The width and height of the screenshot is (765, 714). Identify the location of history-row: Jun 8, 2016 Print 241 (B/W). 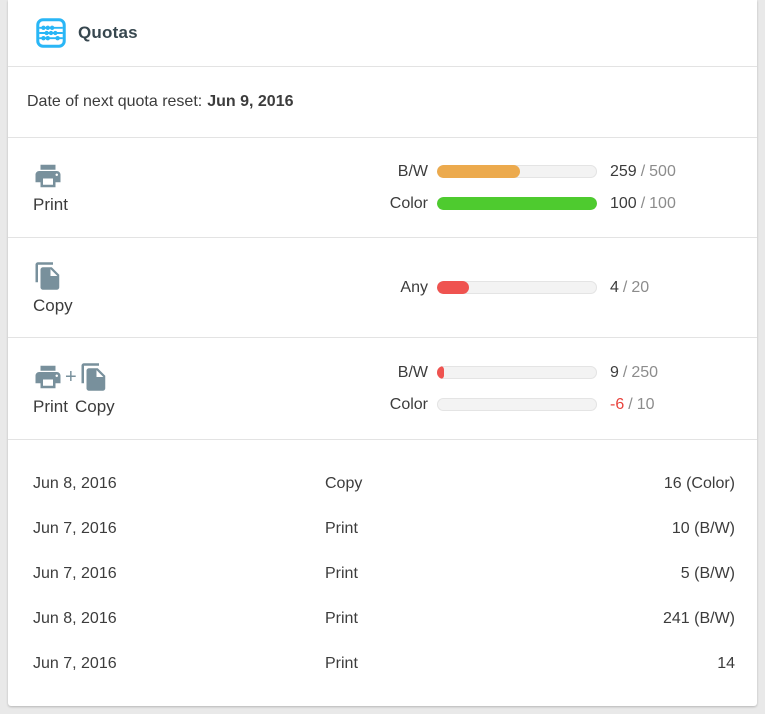
(380, 618).